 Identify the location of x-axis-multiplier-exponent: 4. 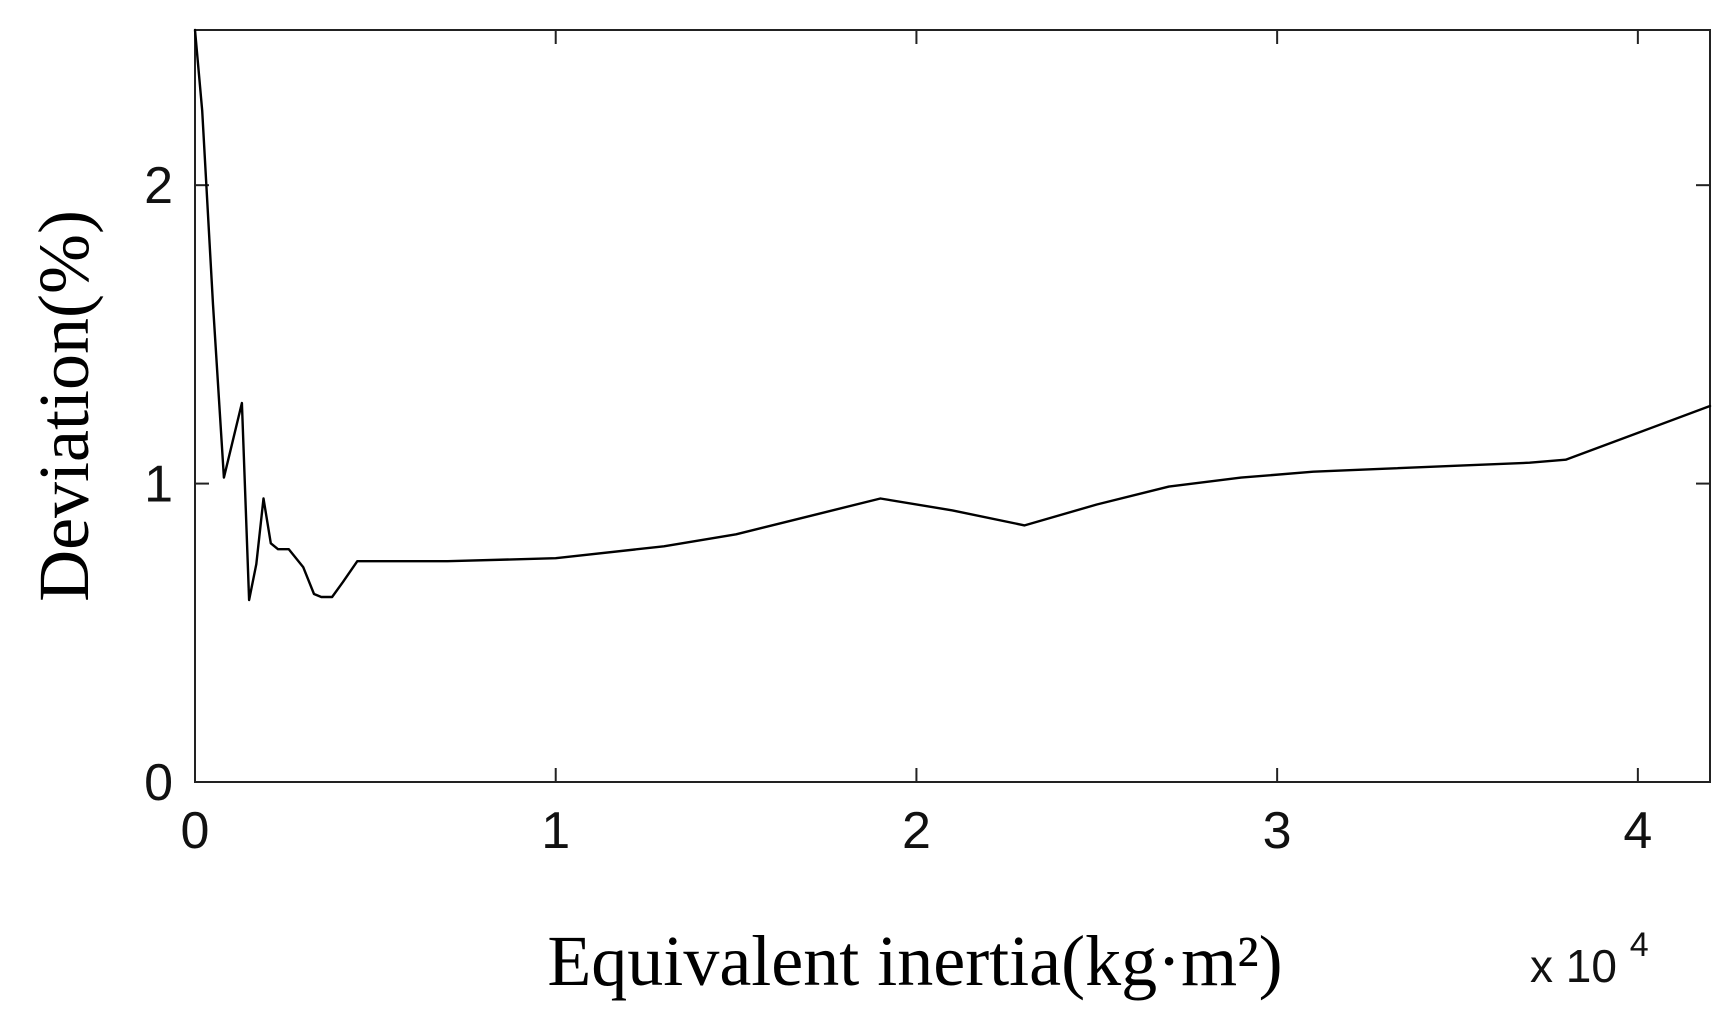
(1639, 945).